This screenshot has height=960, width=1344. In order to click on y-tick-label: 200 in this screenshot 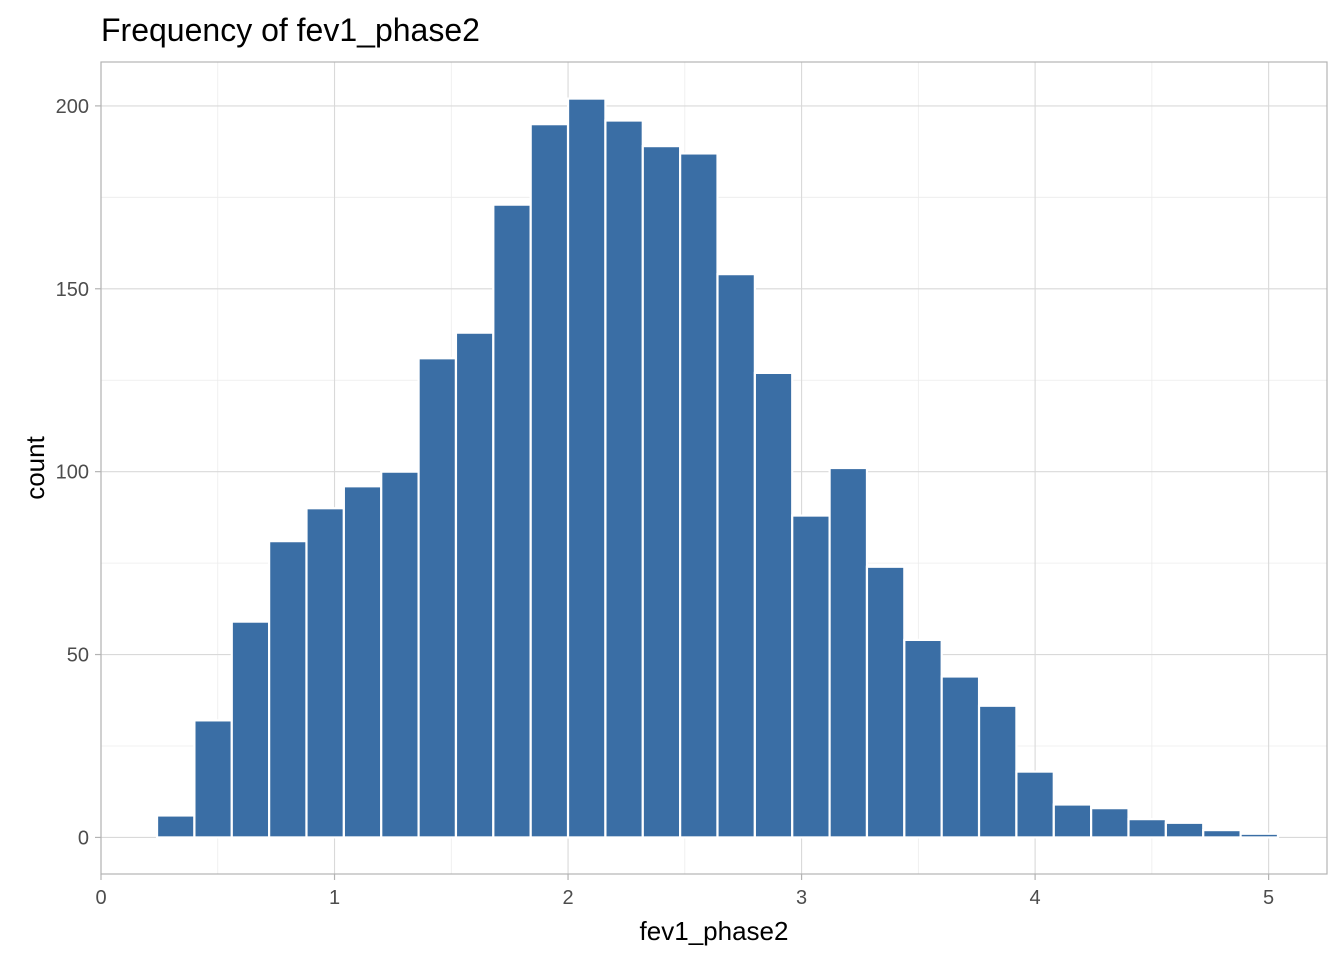, I will do `click(72, 107)`.